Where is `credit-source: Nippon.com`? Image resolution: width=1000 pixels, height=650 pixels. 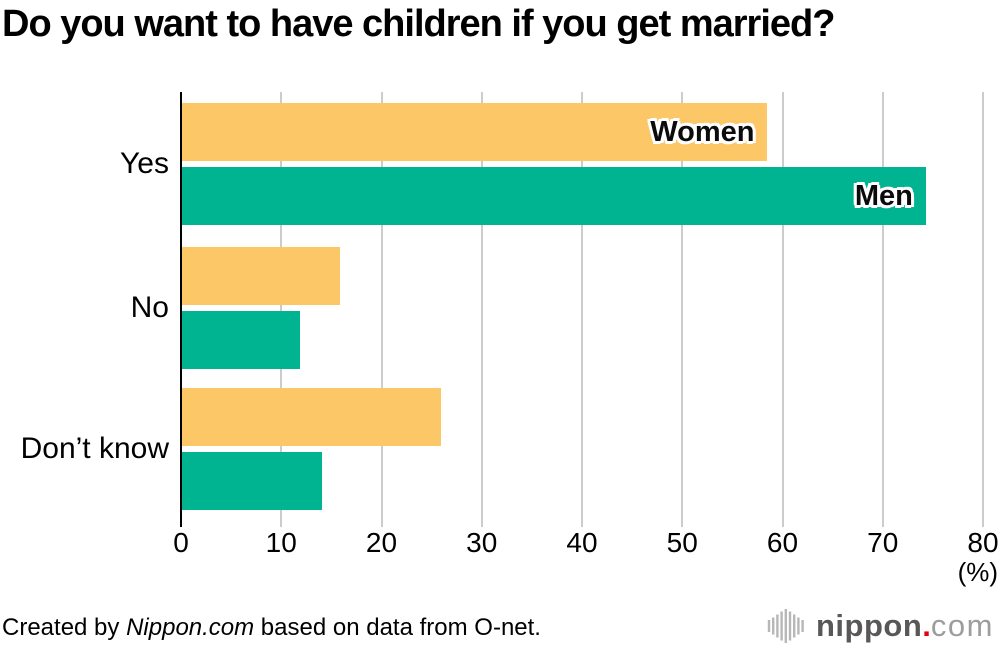 credit-source: Nippon.com is located at coordinates (190, 627).